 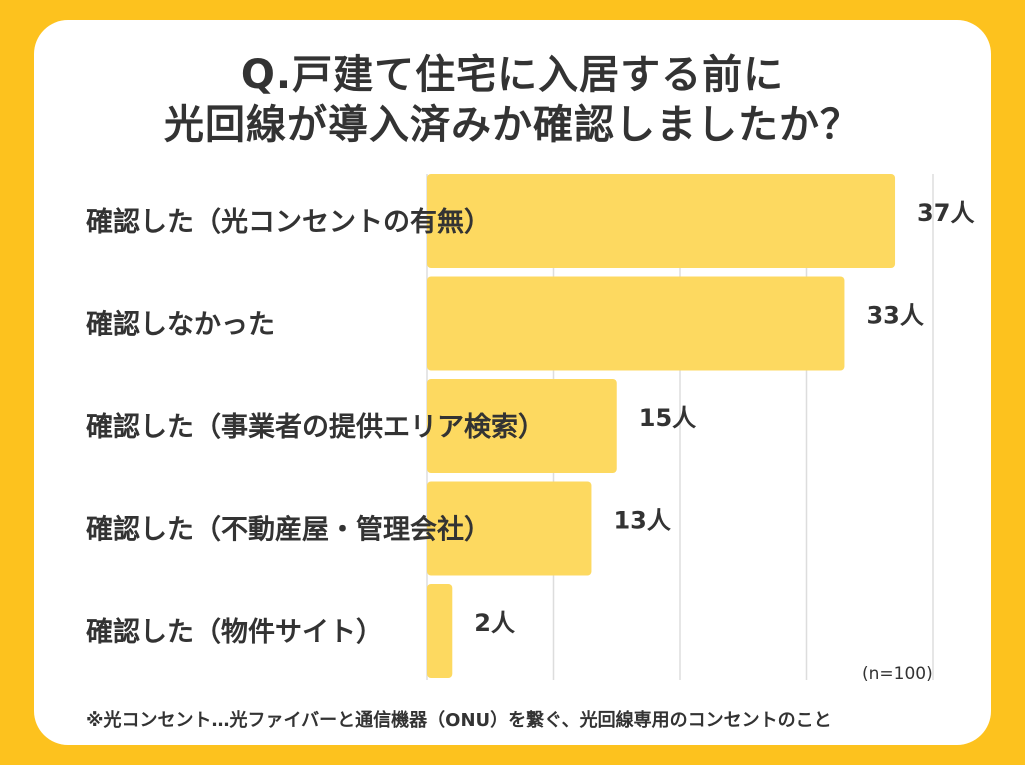 I want to click on category-label-4: 確認した（物件サイト）, so click(x=234, y=632).